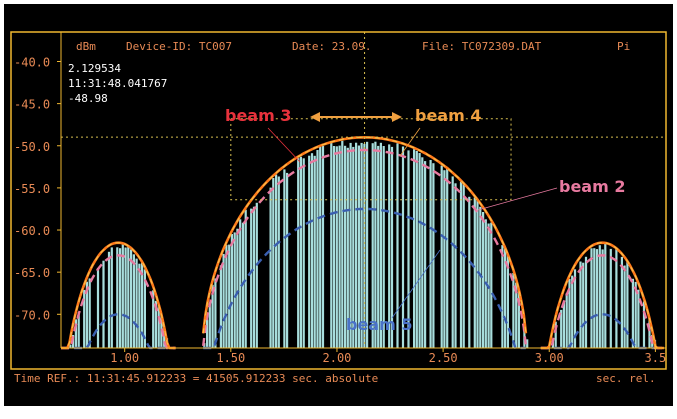 The image size is (677, 419). What do you see at coordinates (179, 46) in the screenshot?
I see `device-id: Device-ID: TC007` at bounding box center [179, 46].